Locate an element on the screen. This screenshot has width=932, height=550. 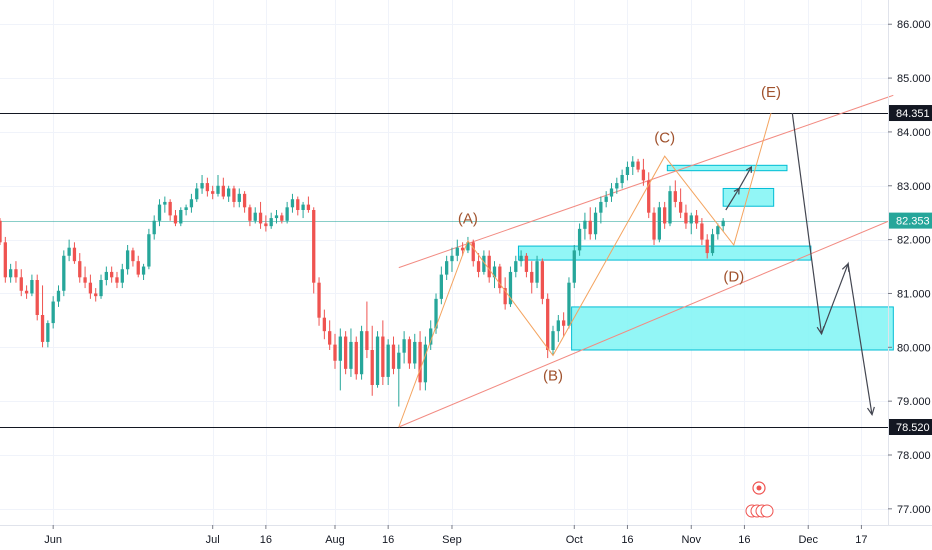
time-tick-label: Nov is located at coordinates (691, 540).